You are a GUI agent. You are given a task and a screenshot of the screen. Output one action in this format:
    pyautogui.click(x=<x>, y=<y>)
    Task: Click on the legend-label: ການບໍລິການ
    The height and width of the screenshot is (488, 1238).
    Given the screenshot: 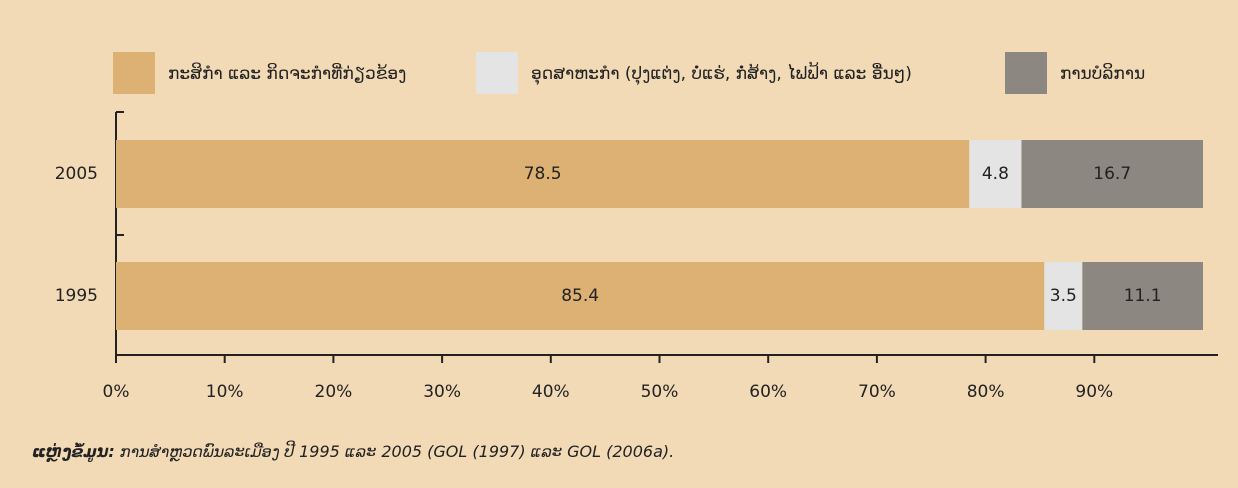 What is the action you would take?
    pyautogui.click(x=1102, y=73)
    